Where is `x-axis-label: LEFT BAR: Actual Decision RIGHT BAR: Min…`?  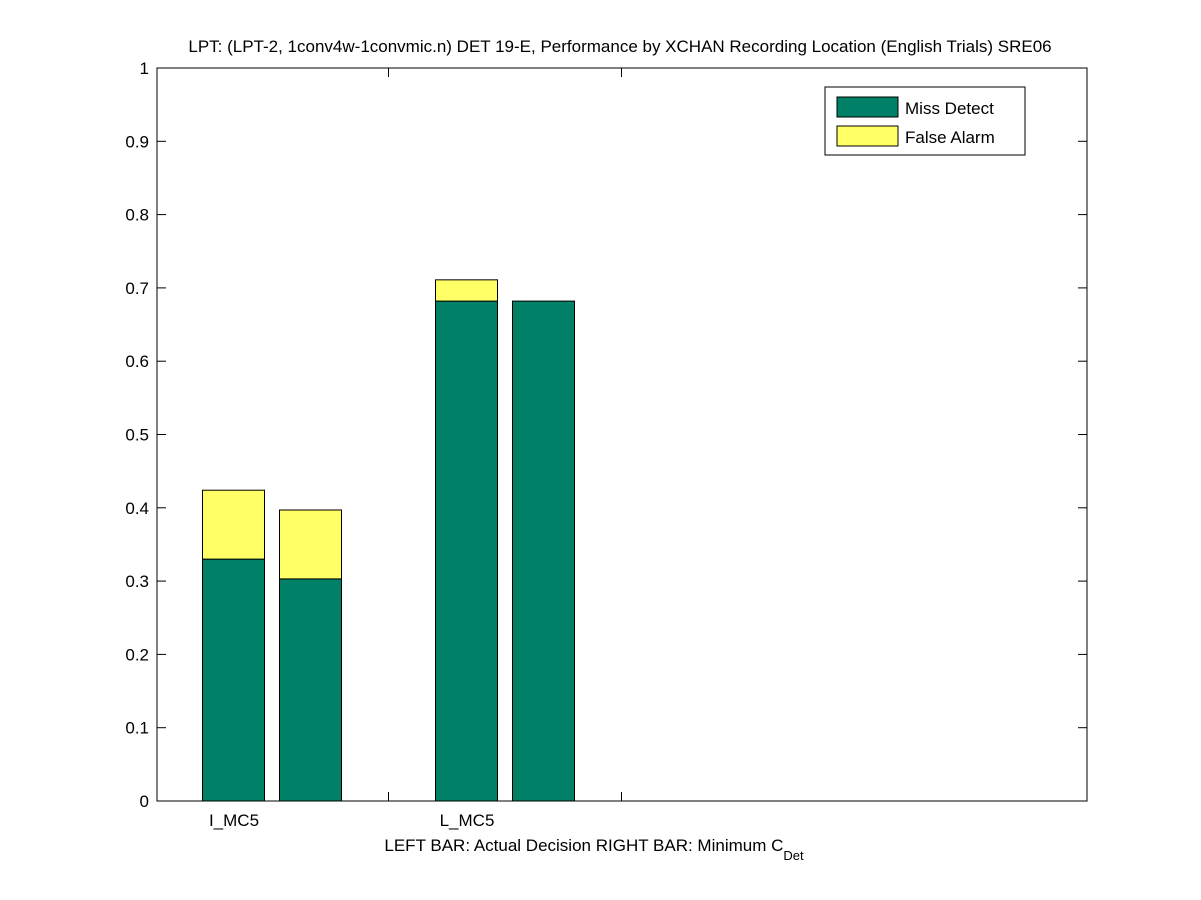 x-axis-label: LEFT BAR: Actual Decision RIGHT BAR: Min… is located at coordinates (594, 849).